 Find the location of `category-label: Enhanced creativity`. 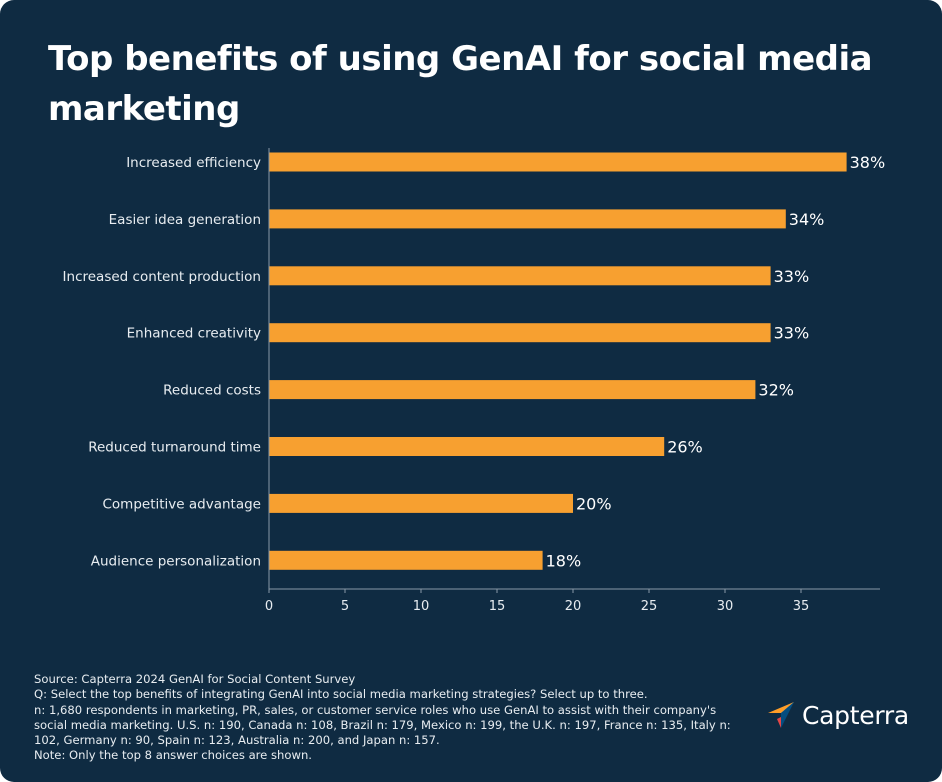

category-label: Enhanced creativity is located at coordinates (194, 334).